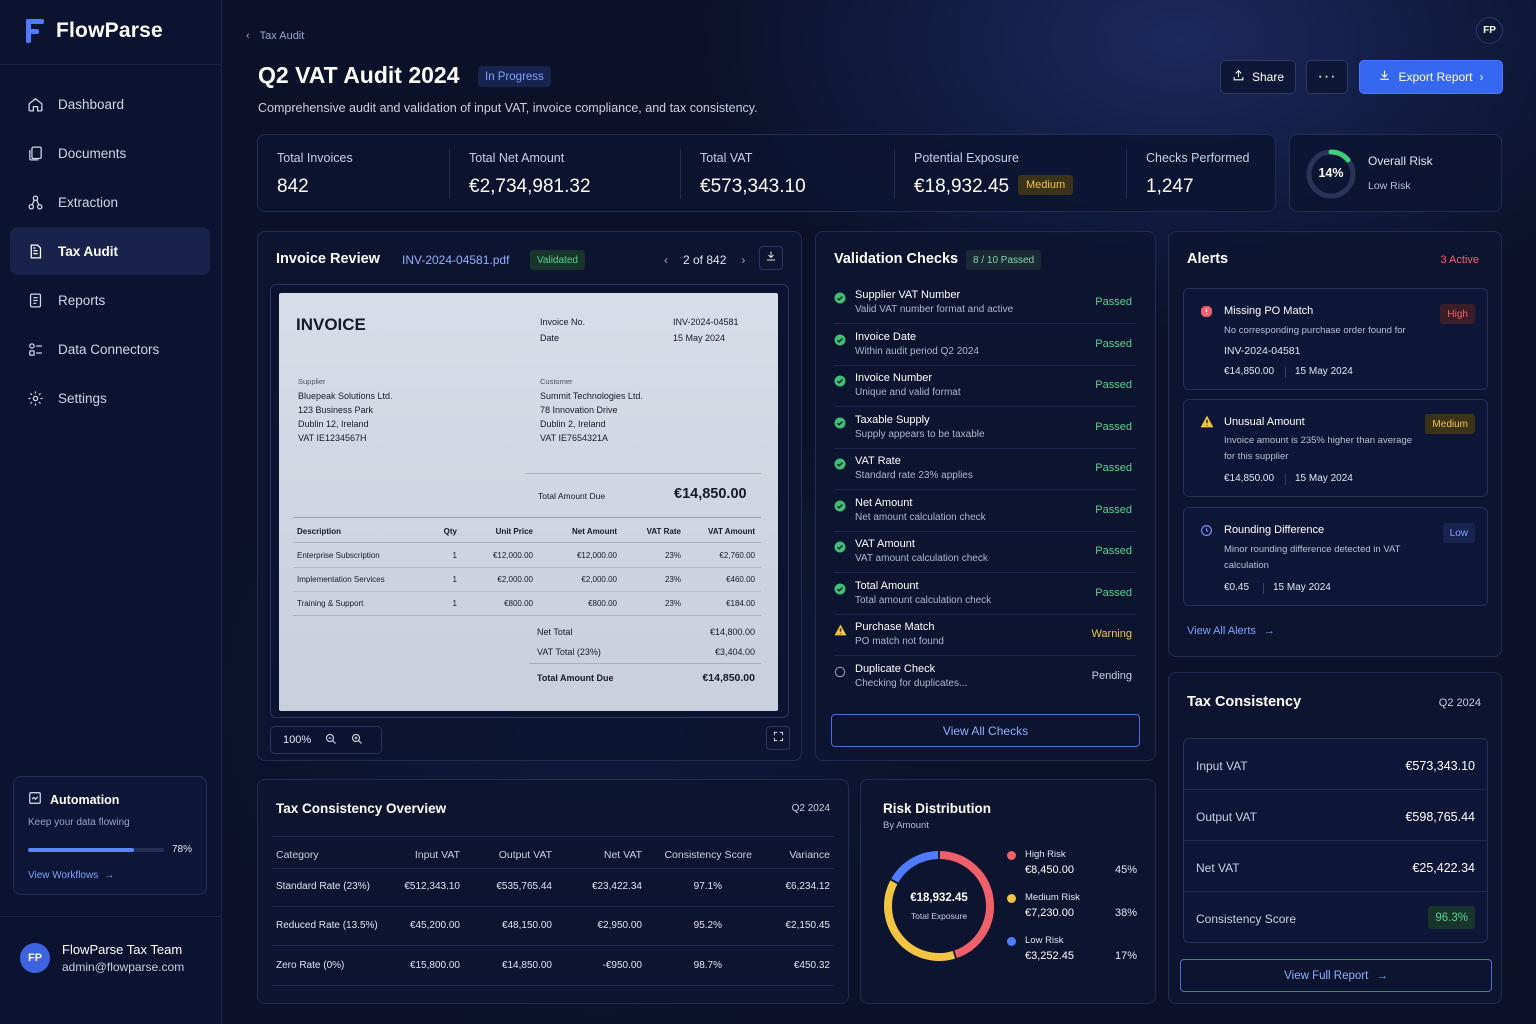  What do you see at coordinates (1049, 870) in the screenshot?
I see `legend-amount: €8,450.00` at bounding box center [1049, 870].